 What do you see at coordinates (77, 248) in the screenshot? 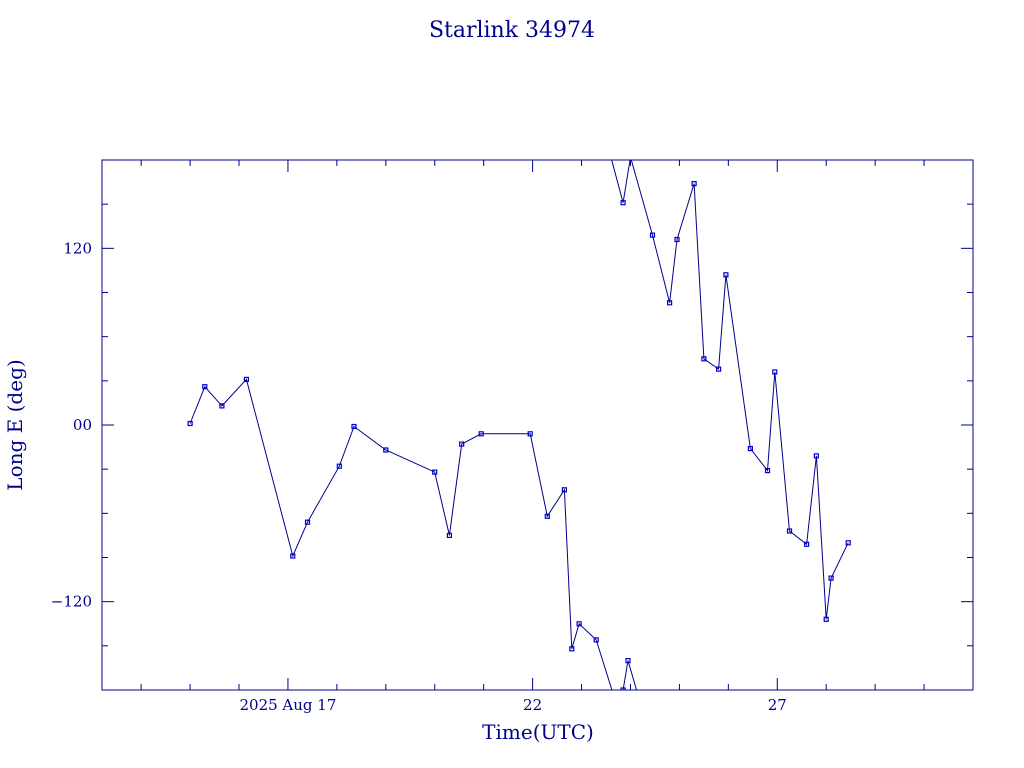
I see `y-tick-label: 120` at bounding box center [77, 248].